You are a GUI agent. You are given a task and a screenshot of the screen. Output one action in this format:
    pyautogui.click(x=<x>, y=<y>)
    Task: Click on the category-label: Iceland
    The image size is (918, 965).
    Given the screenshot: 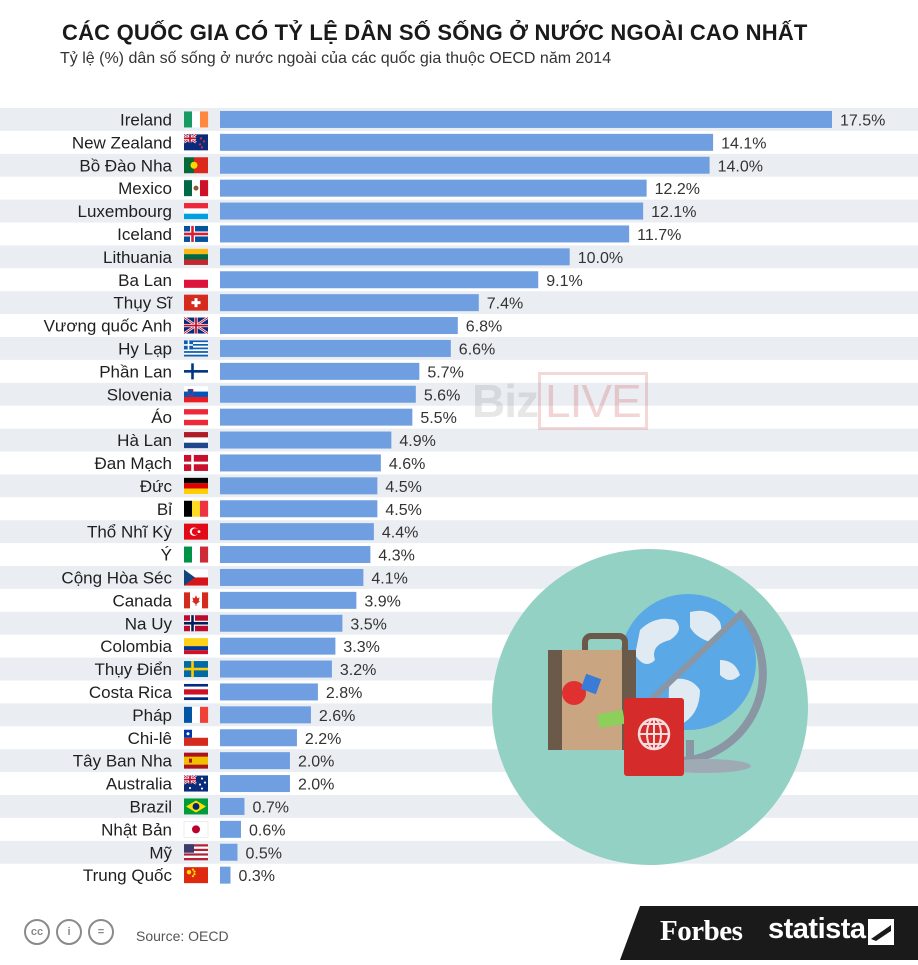 What is the action you would take?
    pyautogui.click(x=144, y=234)
    